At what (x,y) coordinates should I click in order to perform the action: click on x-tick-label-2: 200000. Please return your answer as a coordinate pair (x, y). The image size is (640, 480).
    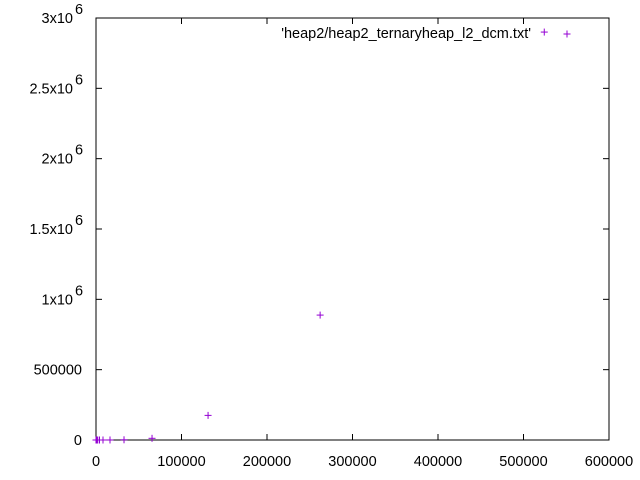
    Looking at the image, I should click on (267, 462).